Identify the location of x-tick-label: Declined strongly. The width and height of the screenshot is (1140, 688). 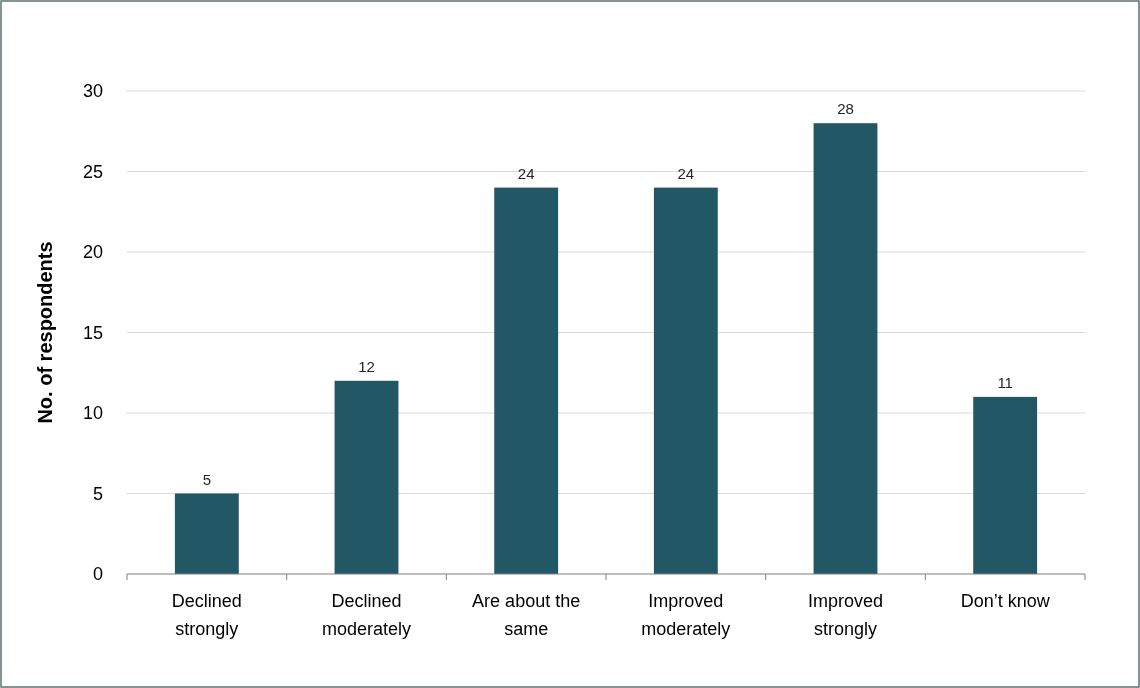
(206, 615).